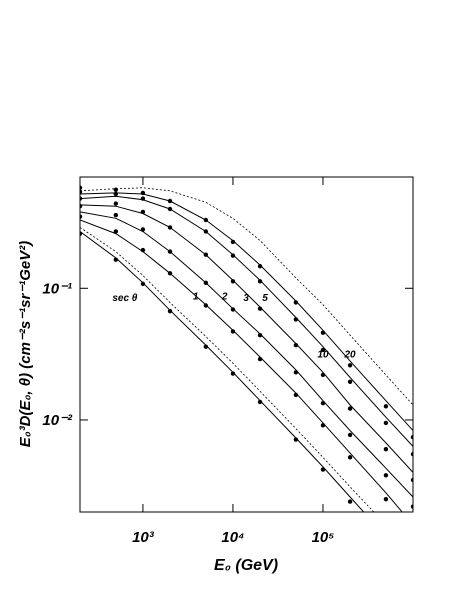 Image resolution: width=452 pixels, height=590 pixels. What do you see at coordinates (57, 288) in the screenshot?
I see `y-tick-label: 10⁻¹` at bounding box center [57, 288].